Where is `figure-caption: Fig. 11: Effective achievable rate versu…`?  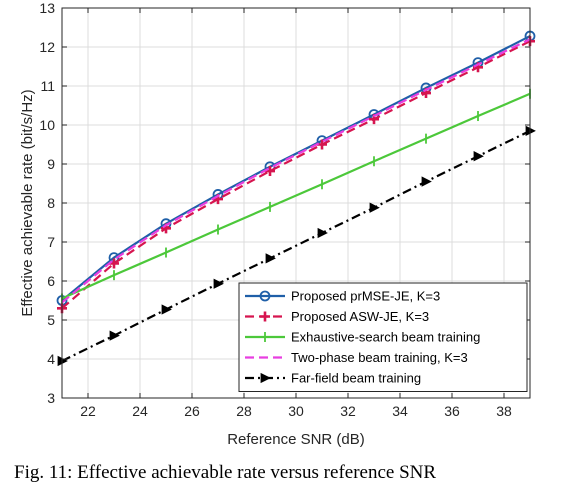 figure-caption: Fig. 11: Effective achievable rate versu… is located at coordinates (225, 472).